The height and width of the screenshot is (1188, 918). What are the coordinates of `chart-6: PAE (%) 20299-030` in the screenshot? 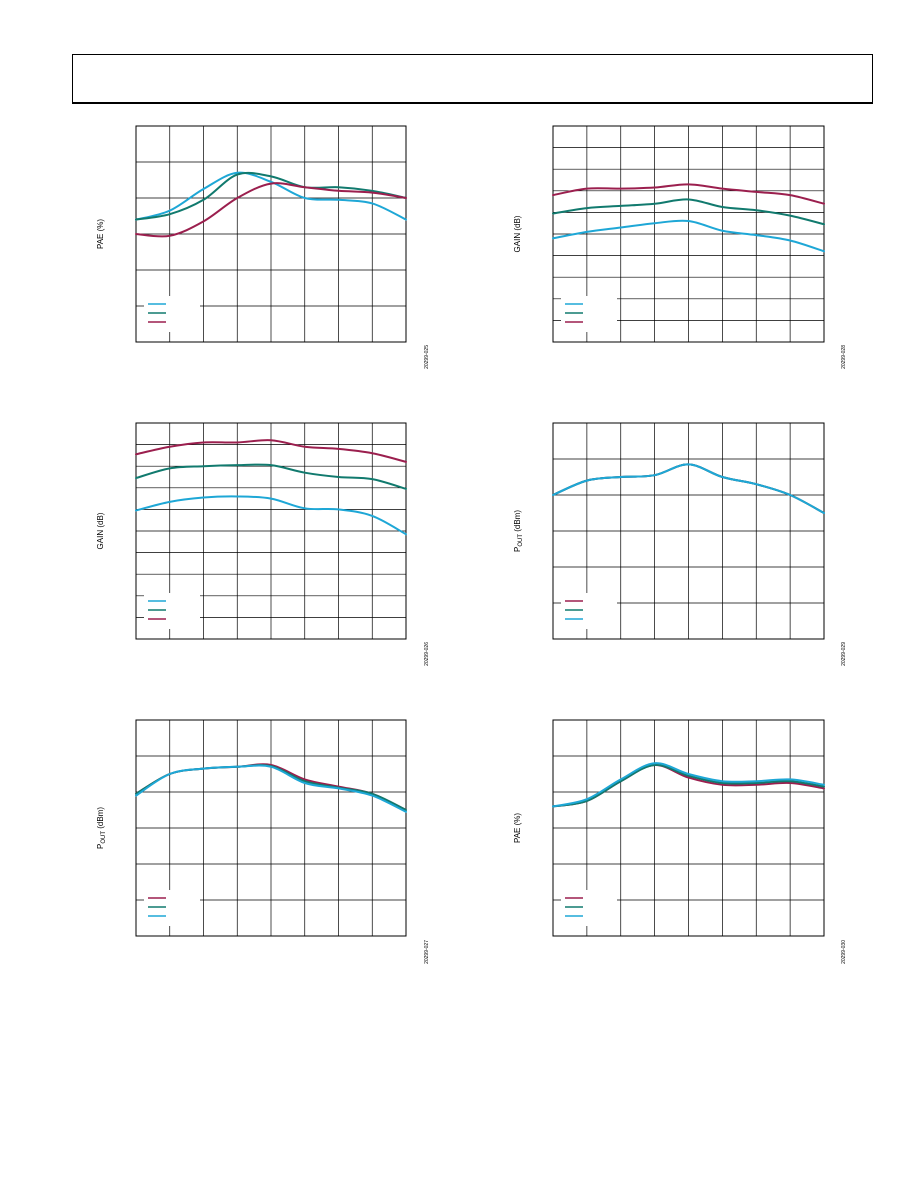 It's located at (680, 841).